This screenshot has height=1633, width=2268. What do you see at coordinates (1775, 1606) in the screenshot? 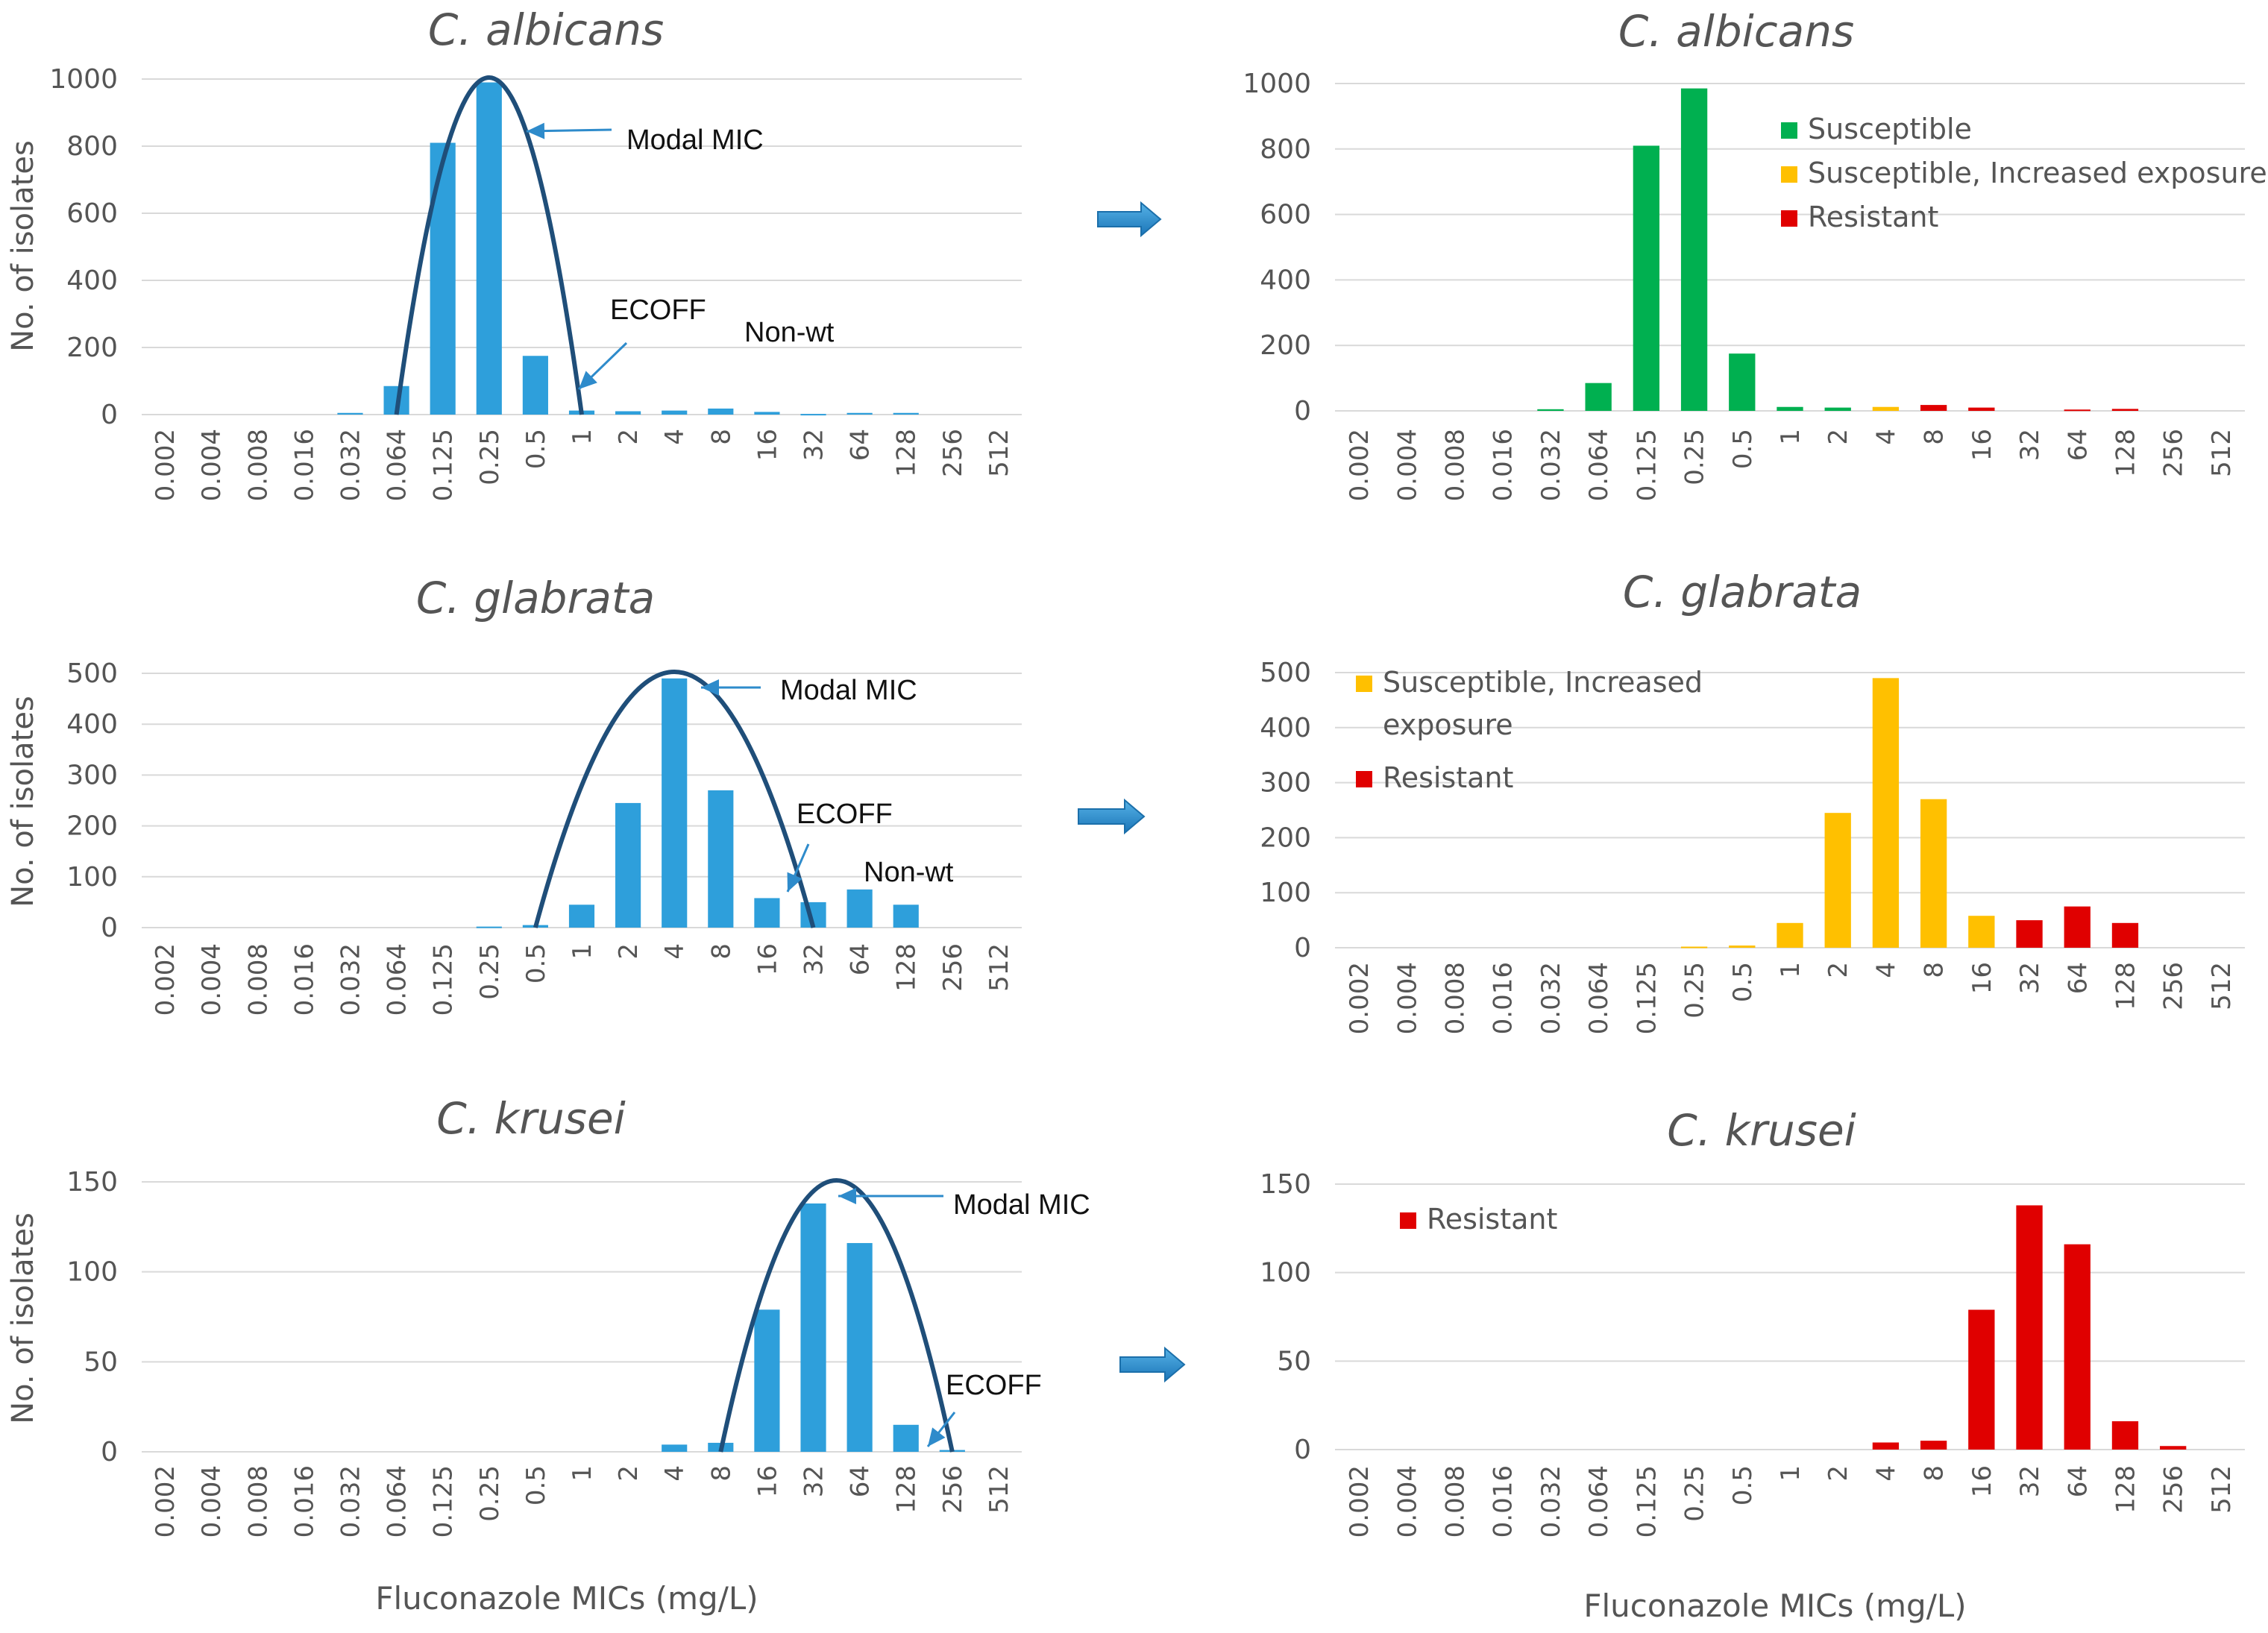
I see `x-axis-label: Fluconazole MICs (mg/L)` at bounding box center [1775, 1606].